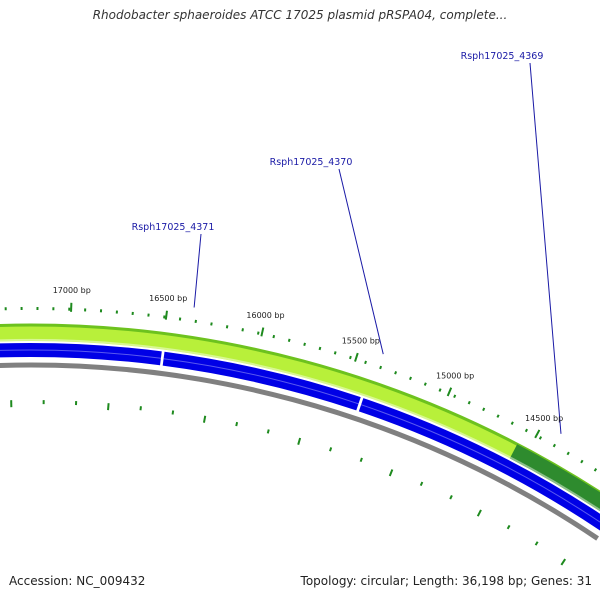  Describe the element at coordinates (265, 315) in the screenshot. I see `tick-label-3: 16000 bp` at that location.